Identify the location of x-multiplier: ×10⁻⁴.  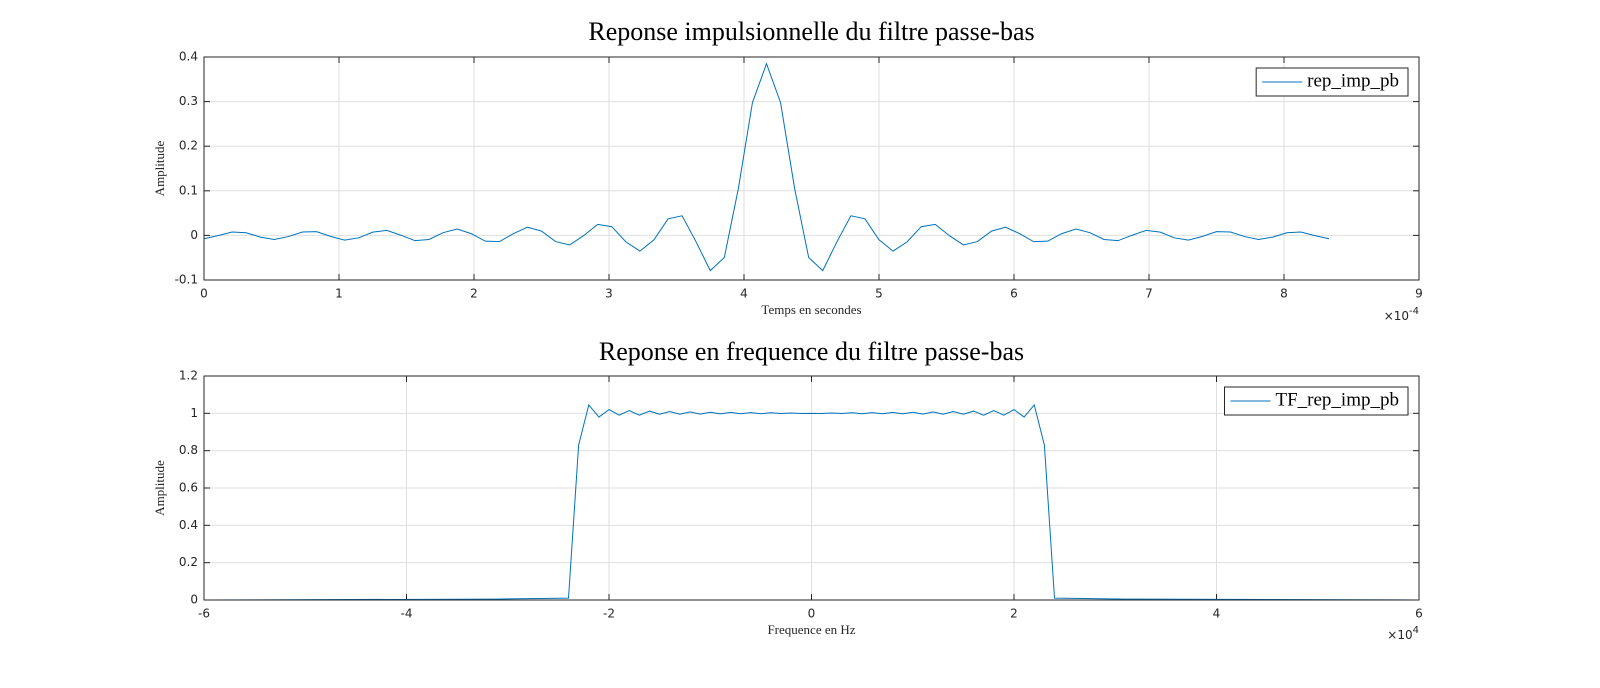
(1401, 314).